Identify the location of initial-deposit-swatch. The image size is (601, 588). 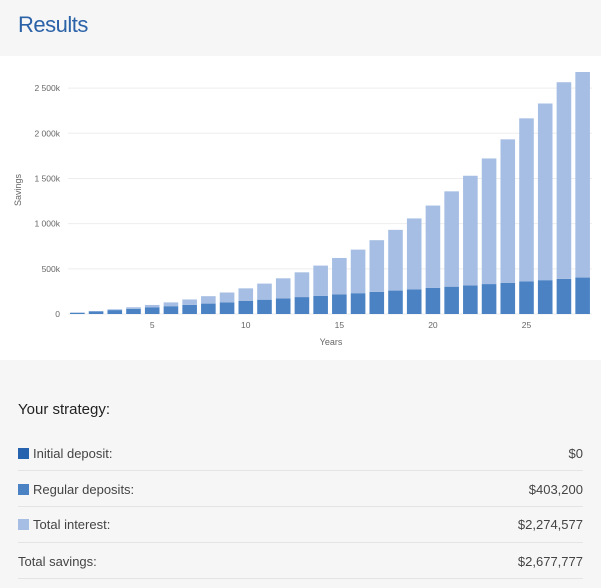
(23, 453).